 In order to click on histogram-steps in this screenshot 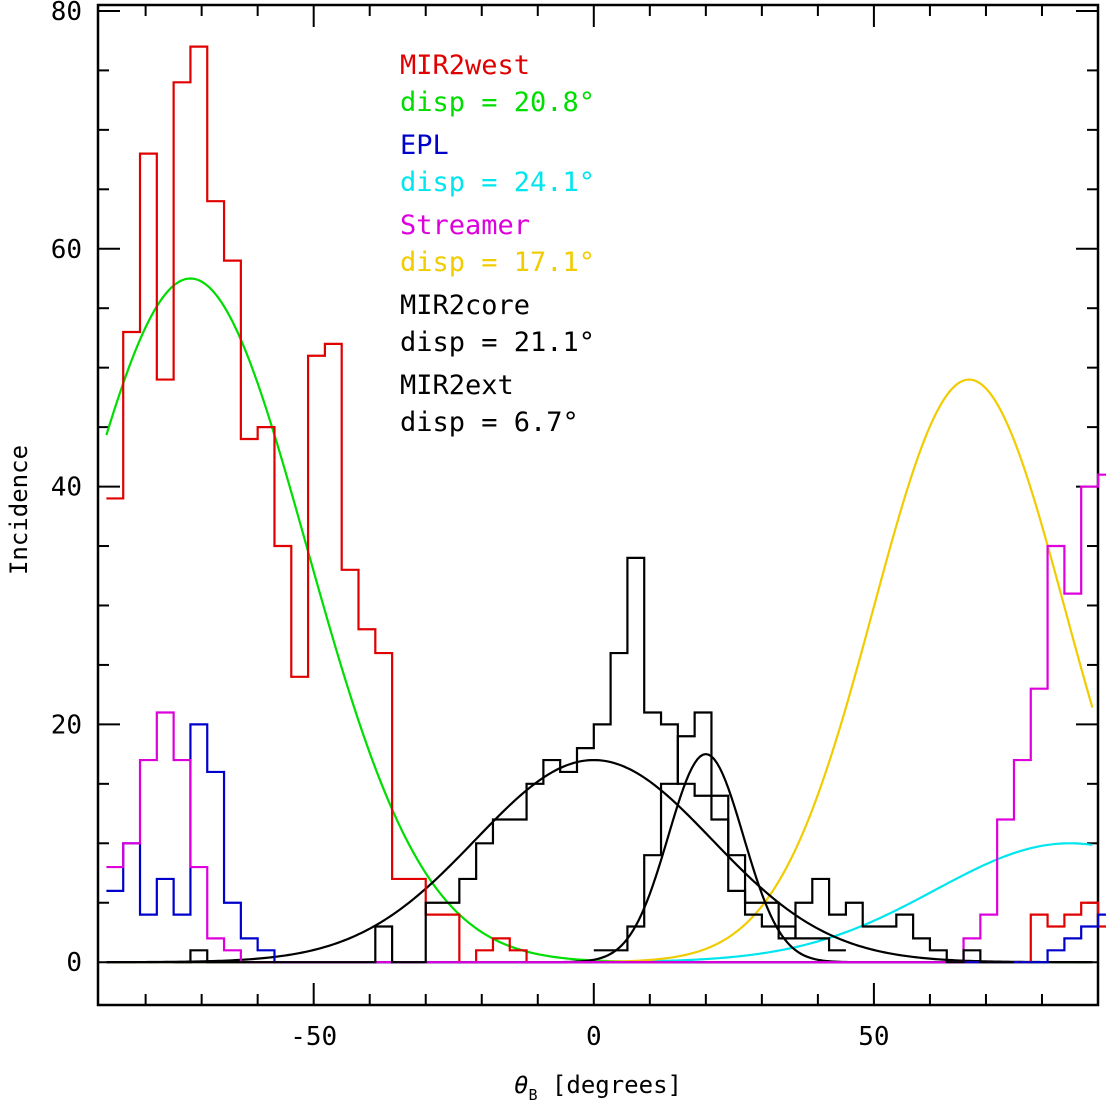, I will do `click(803, 837)`.